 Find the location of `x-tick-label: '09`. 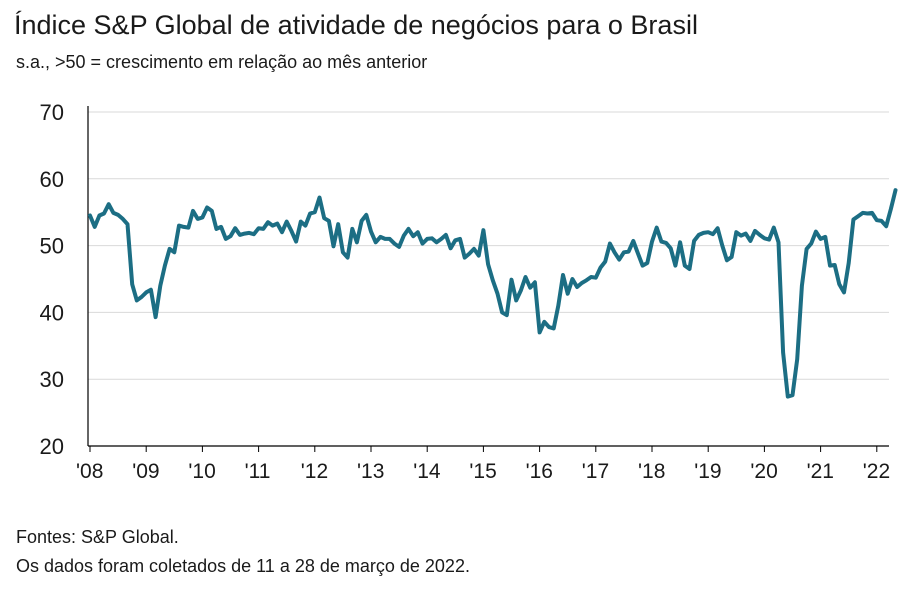

x-tick-label: '09 is located at coordinates (145, 471).